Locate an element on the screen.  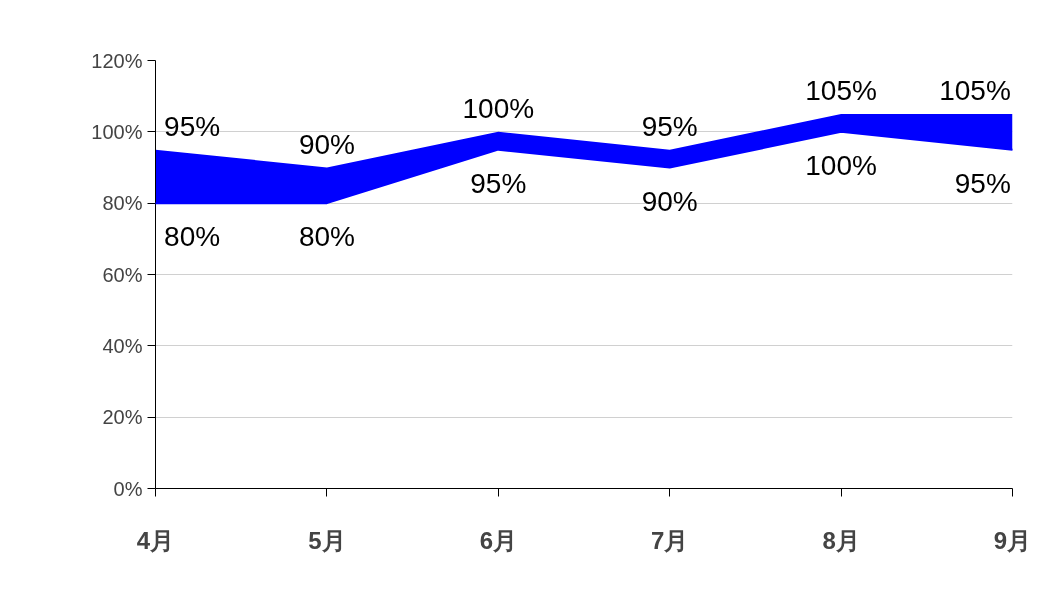
y-tick-label: 0% is located at coordinates (128, 488).